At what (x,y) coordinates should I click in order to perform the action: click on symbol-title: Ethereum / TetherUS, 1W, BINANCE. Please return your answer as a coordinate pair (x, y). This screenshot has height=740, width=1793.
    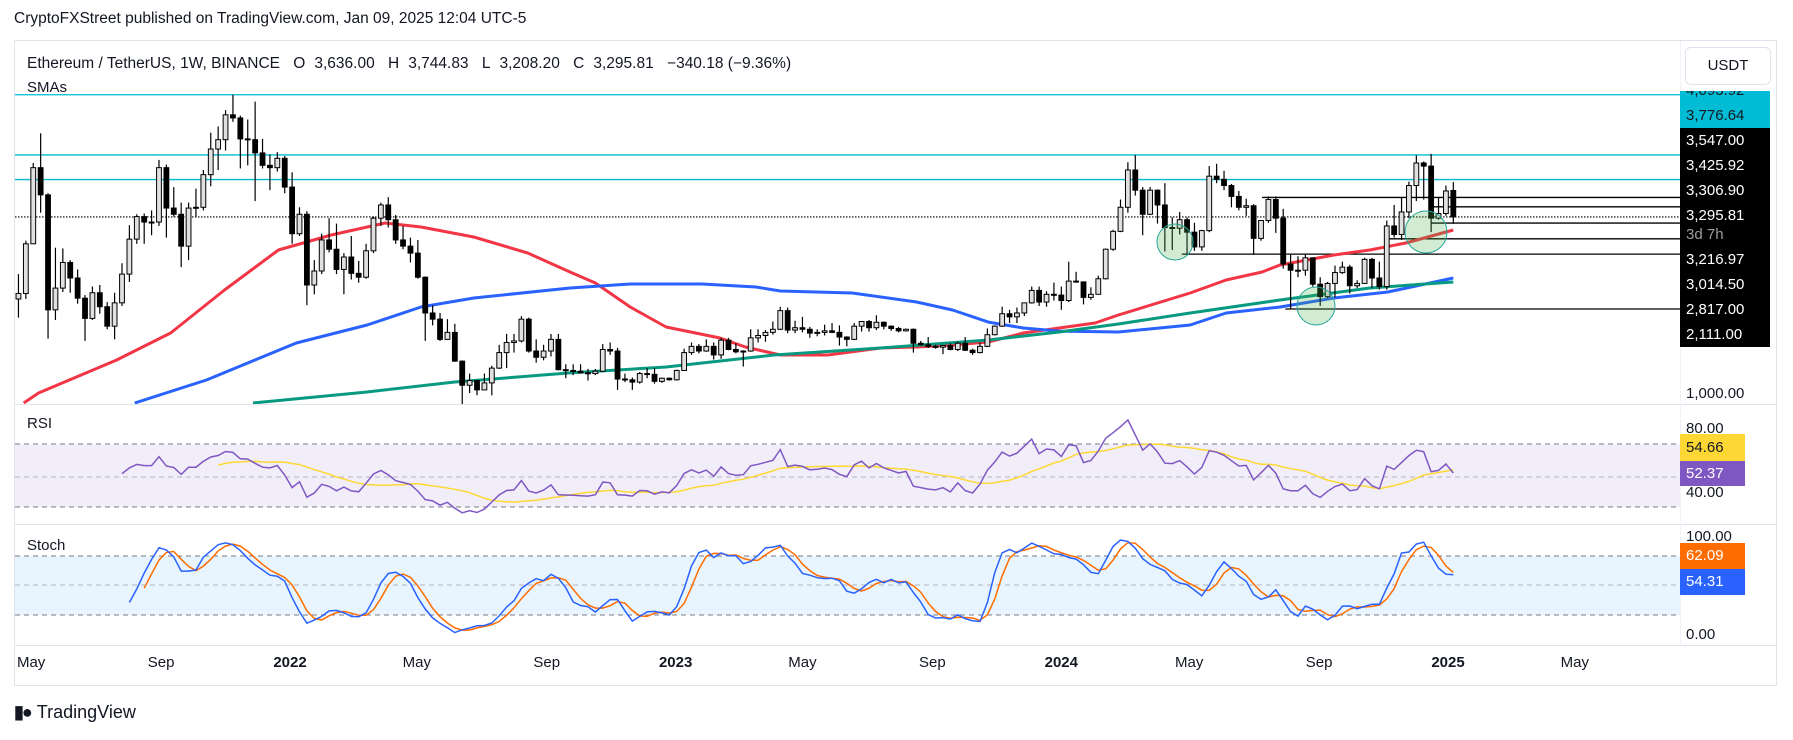
    Looking at the image, I should click on (153, 63).